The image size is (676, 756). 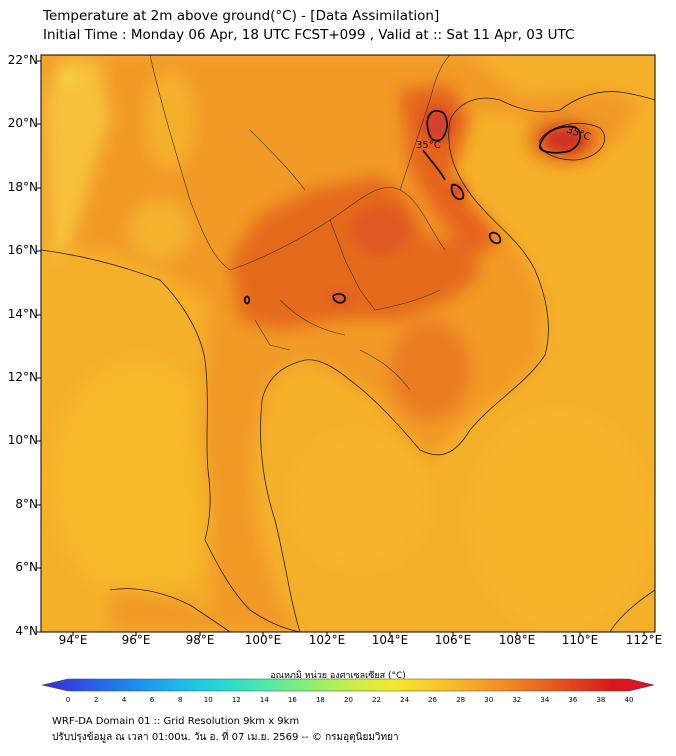 I want to click on lon-label: 98°E, so click(x=200, y=640).